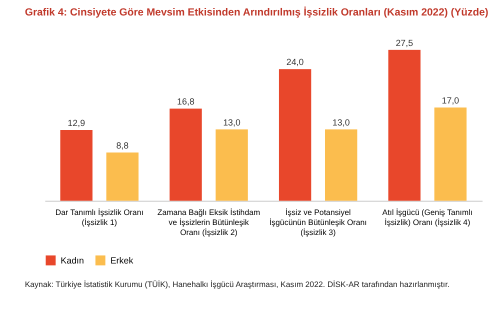 Image resolution: width=500 pixels, height=329 pixels. I want to click on chart-title: Grafik 4: Cinsiyete Göre Mevsim Etkisinden Arındırılmış İşsizlik Oranları (Kasım 2022) (Yüzde), so click(256, 12).